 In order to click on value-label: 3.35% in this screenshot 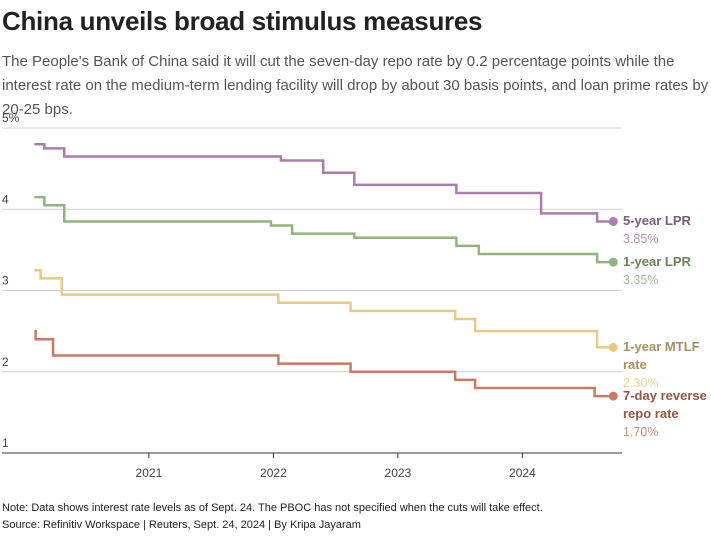, I will do `click(641, 280)`.